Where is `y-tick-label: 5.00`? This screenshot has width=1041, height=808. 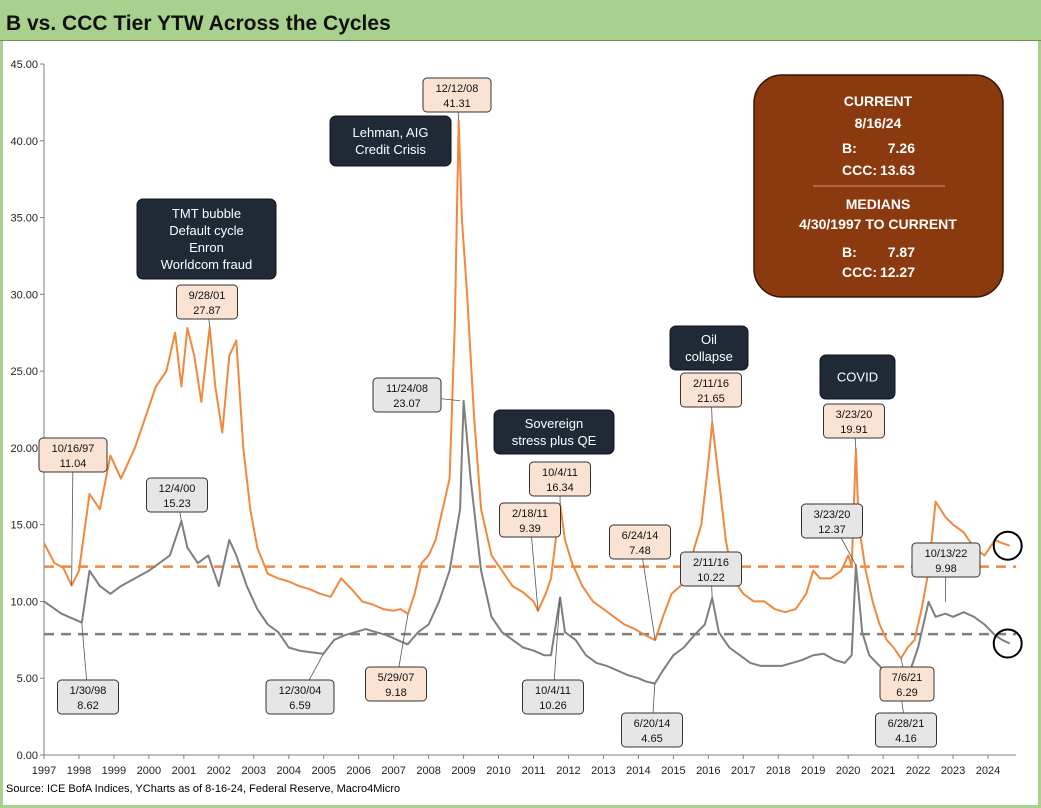 y-tick-label: 5.00 is located at coordinates (27, 679).